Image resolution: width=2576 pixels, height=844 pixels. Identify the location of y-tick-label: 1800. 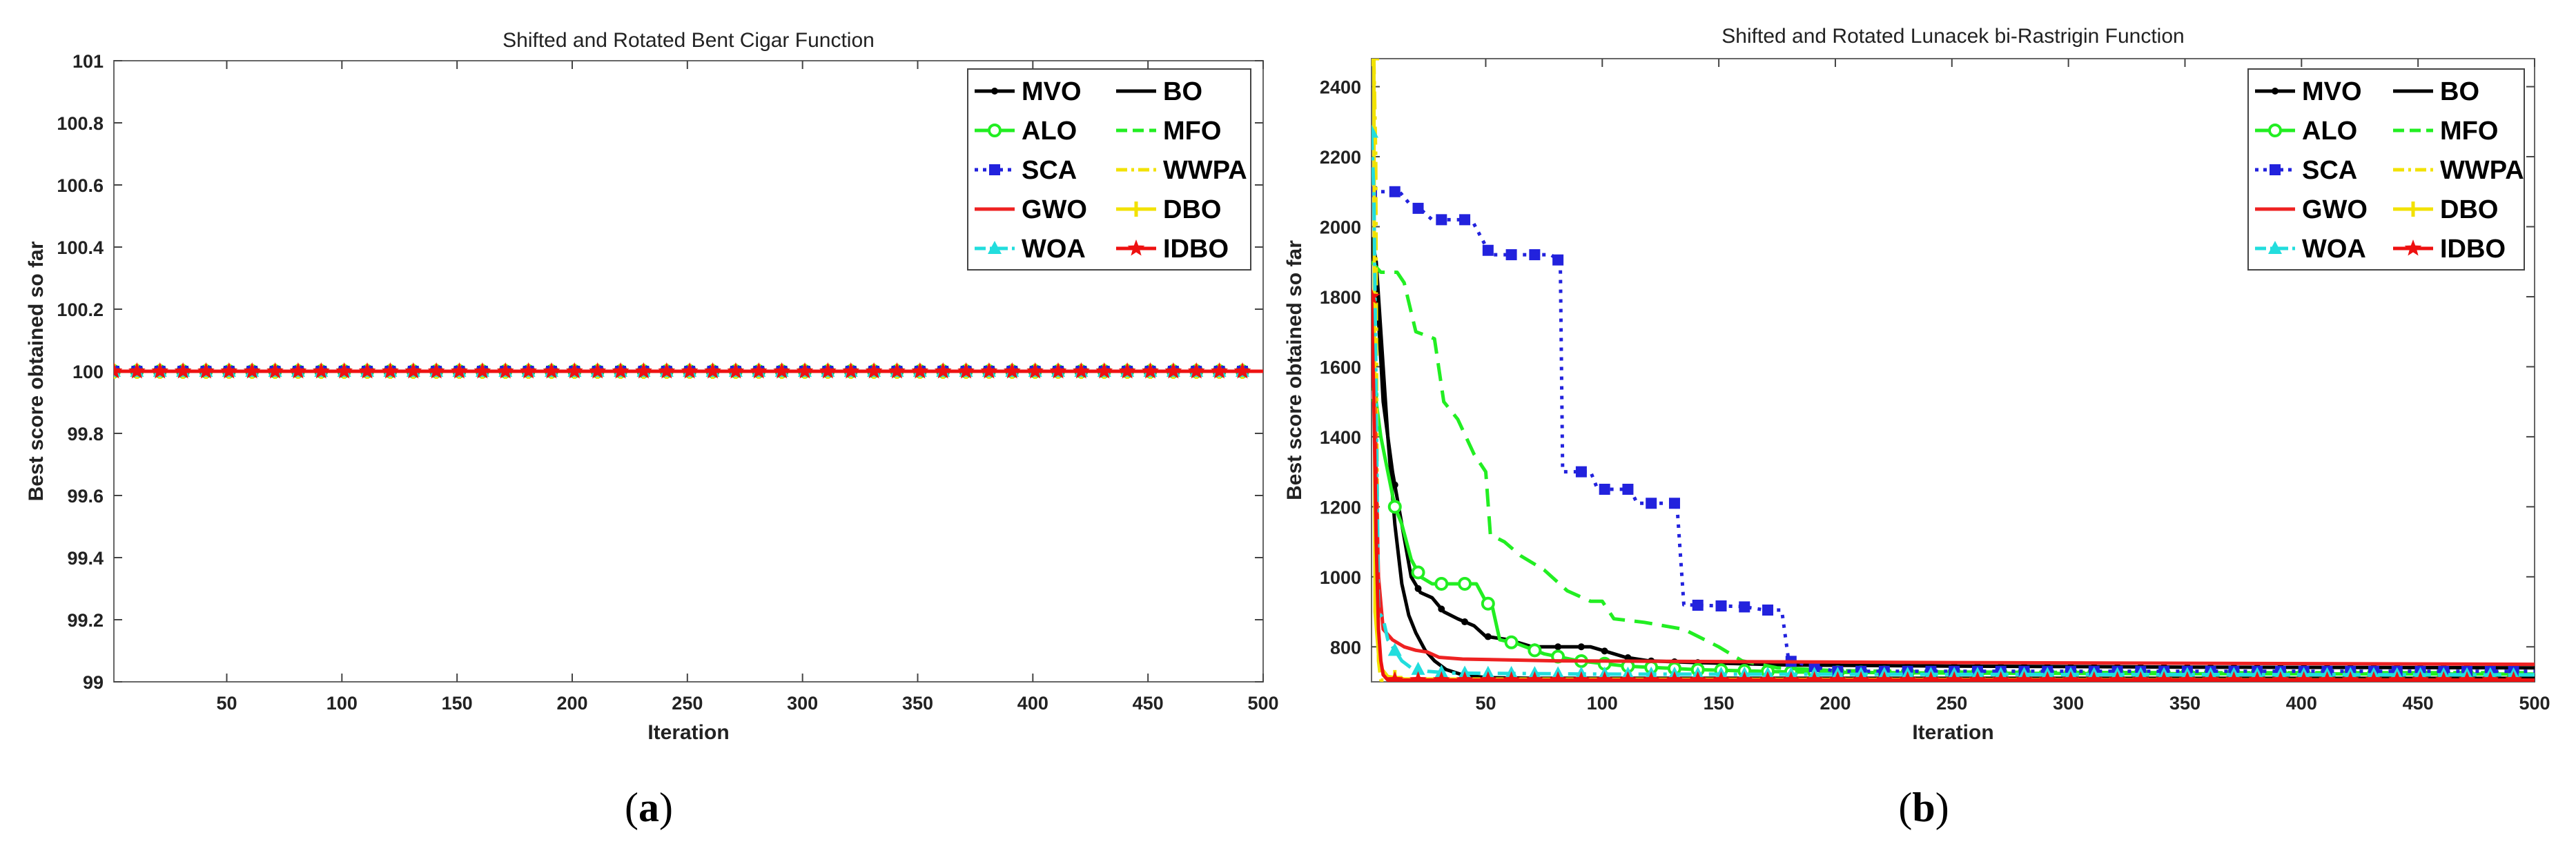
(1340, 298).